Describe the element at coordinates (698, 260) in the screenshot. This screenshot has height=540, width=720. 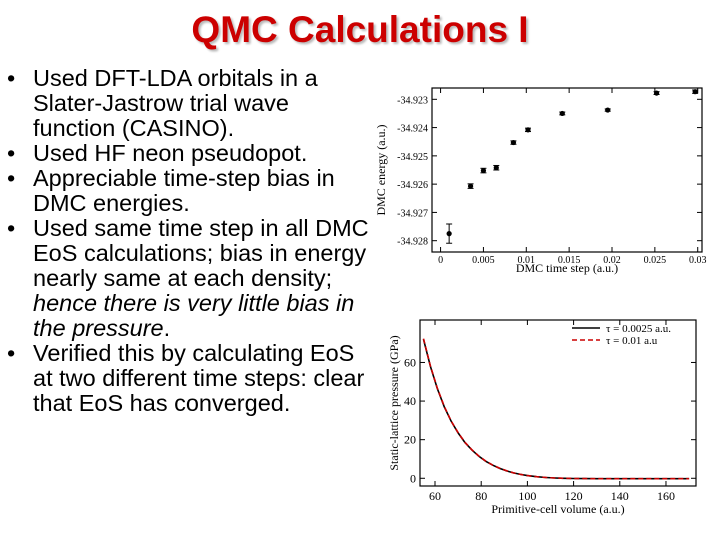
I see `x-tick-label: 0.03` at that location.